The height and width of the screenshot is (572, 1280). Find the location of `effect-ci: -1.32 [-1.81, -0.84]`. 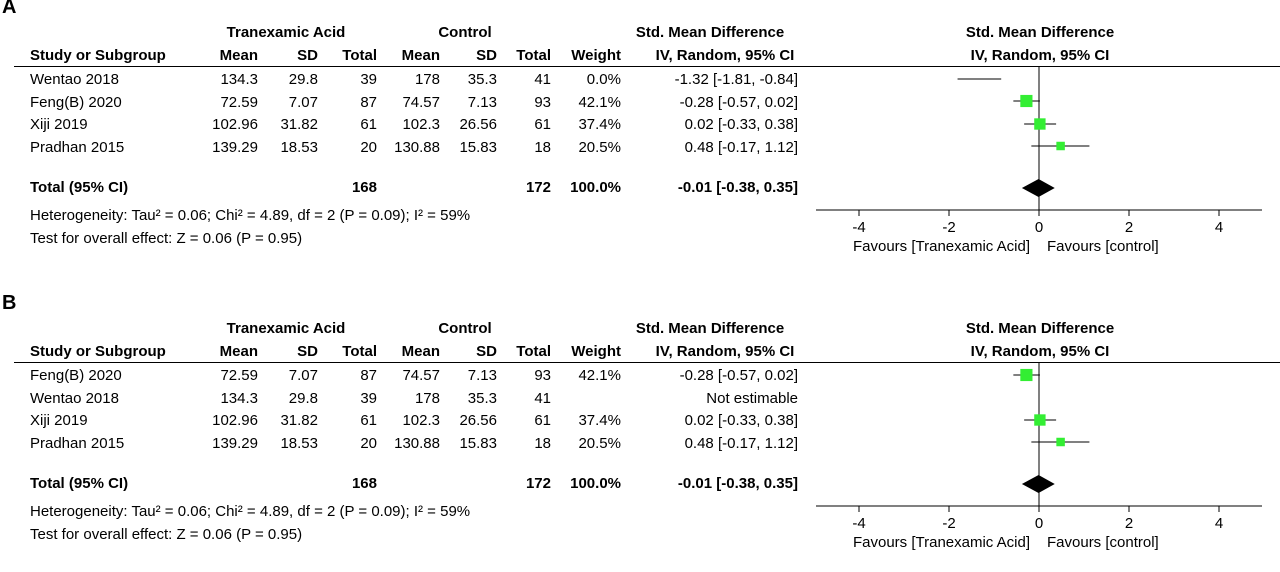

effect-ci: -1.32 [-1.81, -0.84] is located at coordinates (736, 79).